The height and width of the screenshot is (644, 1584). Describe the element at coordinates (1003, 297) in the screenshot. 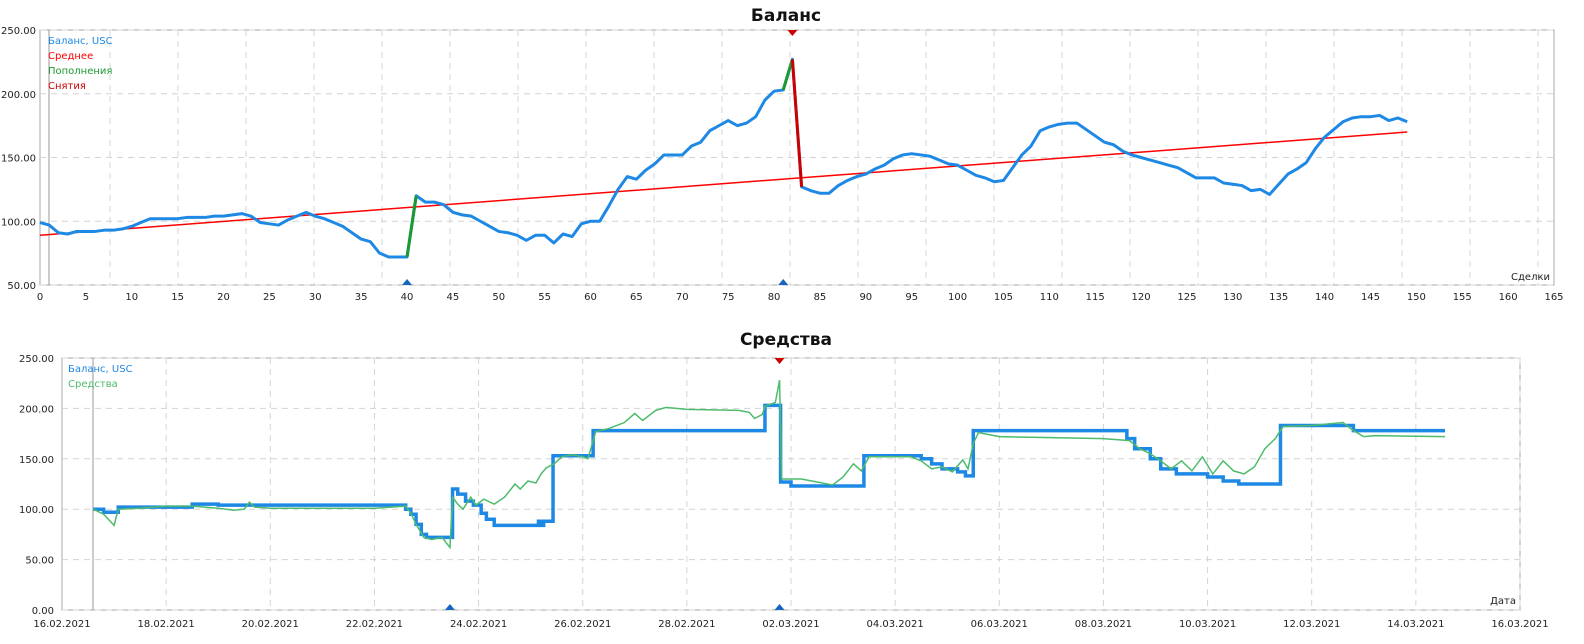

I see `x-tick-label: 105` at that location.